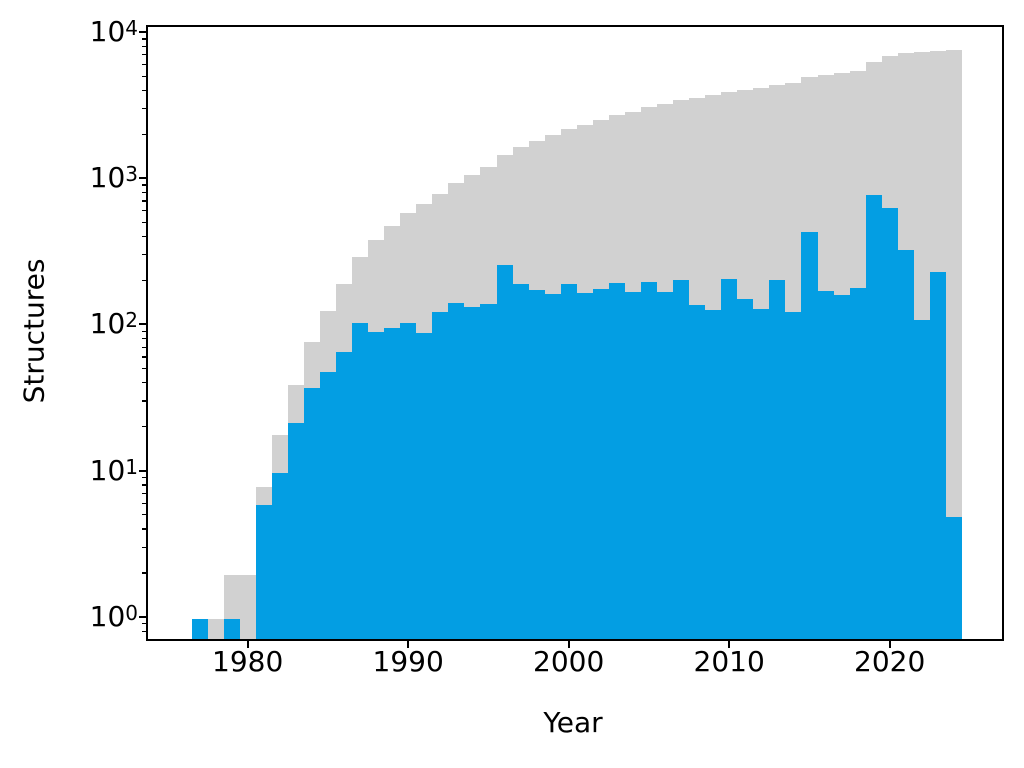  I want to click on y-tick-label: 103, so click(113, 178).